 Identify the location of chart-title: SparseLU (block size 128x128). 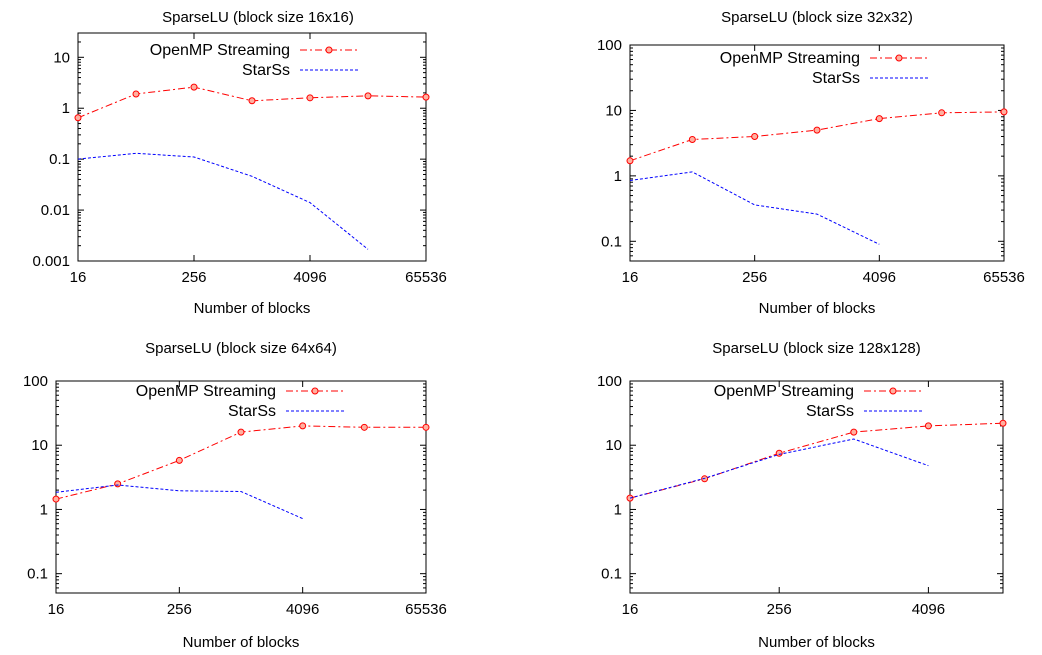
(816, 348).